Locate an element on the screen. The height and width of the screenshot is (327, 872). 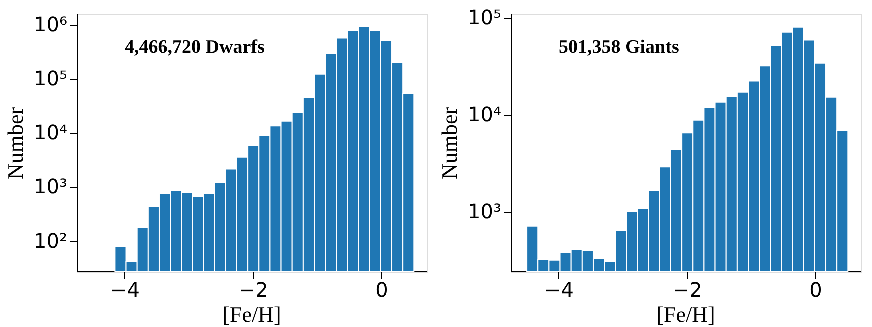
annotation: 501,358 Giants is located at coordinates (619, 47).